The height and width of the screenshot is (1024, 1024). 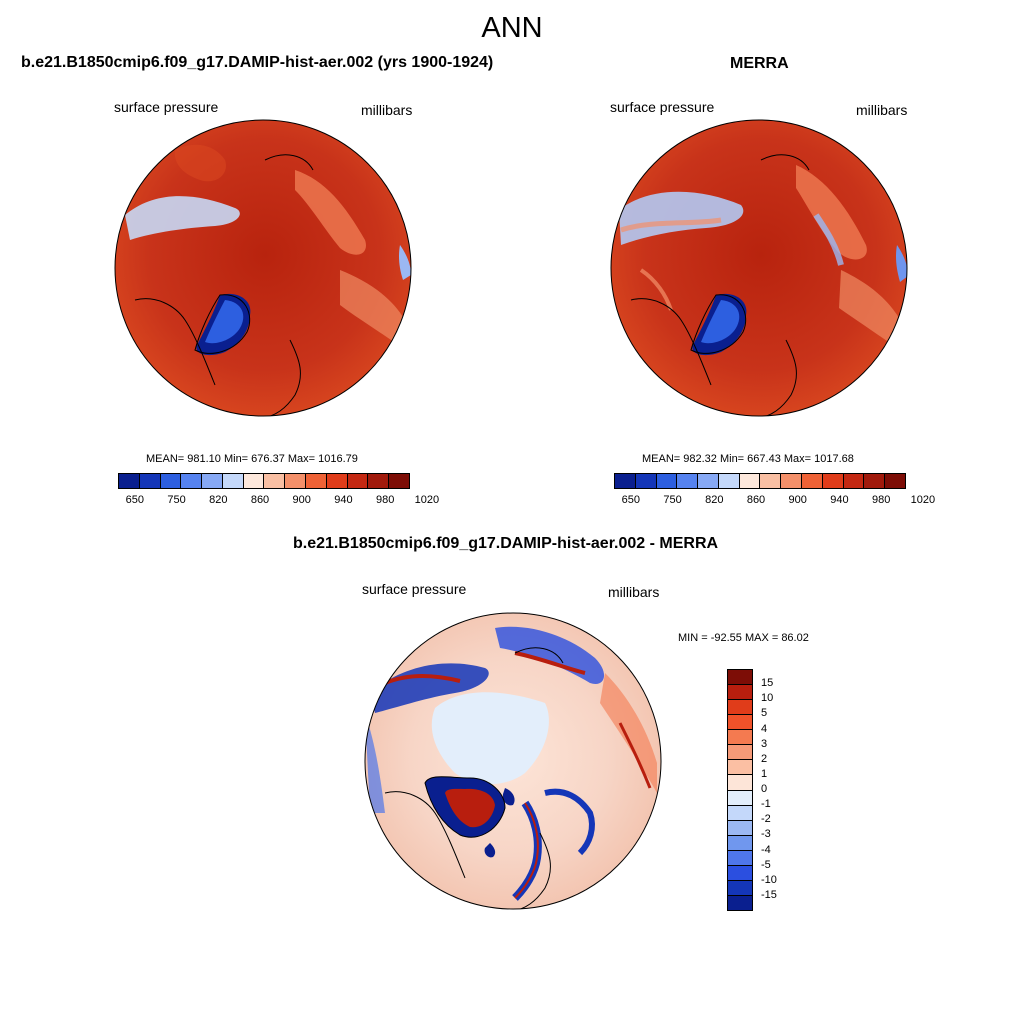 What do you see at coordinates (767, 698) in the screenshot?
I see `colorbar-tick-label: 10` at bounding box center [767, 698].